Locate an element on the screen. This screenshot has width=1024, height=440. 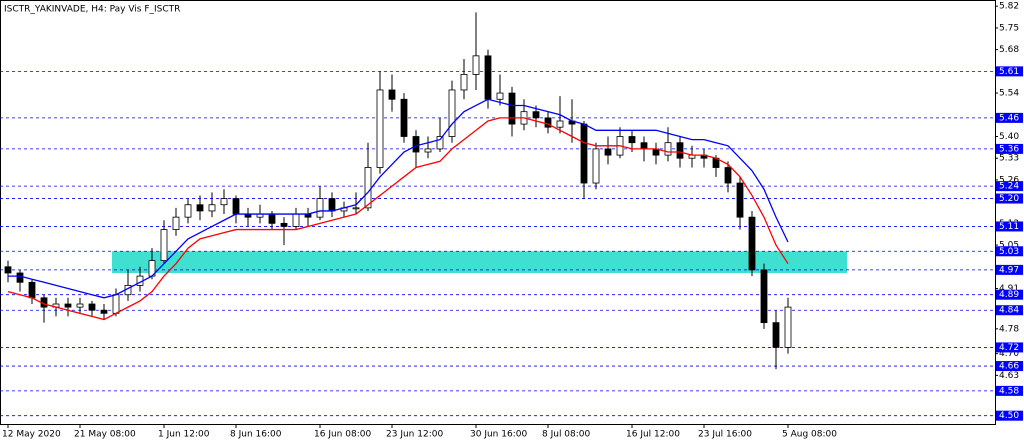
x-tick-label: 23 Jul 16:00 is located at coordinates (725, 435).